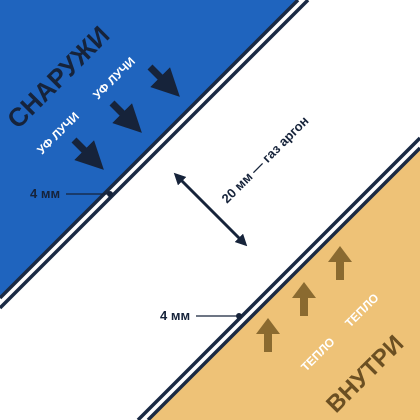 The height and width of the screenshot is (420, 420). Describe the element at coordinates (45, 193) in the screenshot. I see `outer-glass-label: 4 мм` at that location.